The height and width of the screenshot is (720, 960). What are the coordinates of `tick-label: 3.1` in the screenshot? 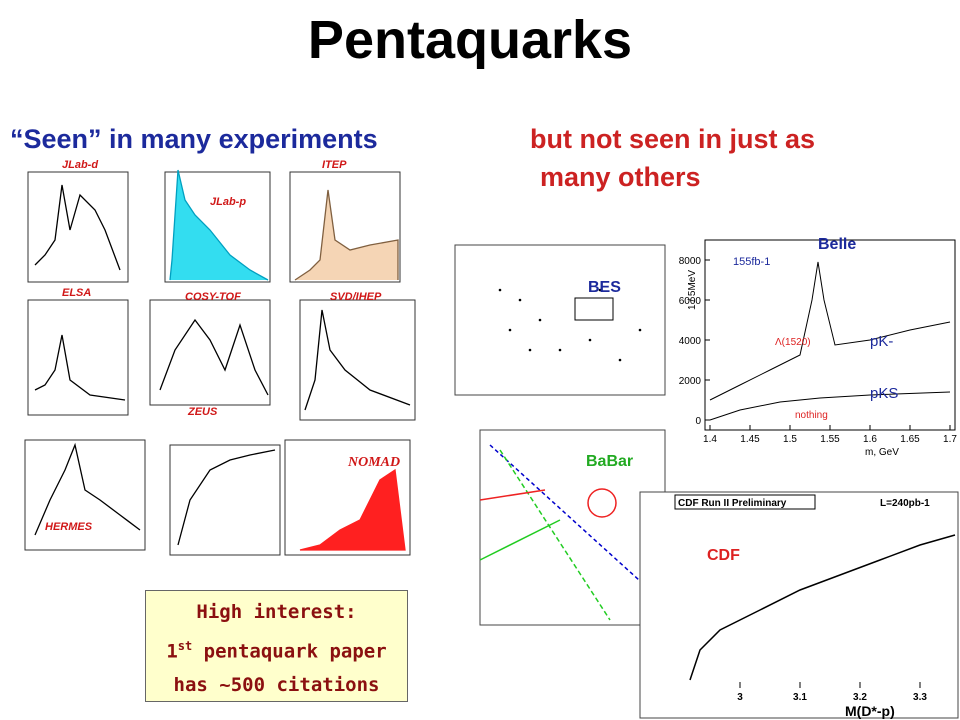 It's located at (800, 697).